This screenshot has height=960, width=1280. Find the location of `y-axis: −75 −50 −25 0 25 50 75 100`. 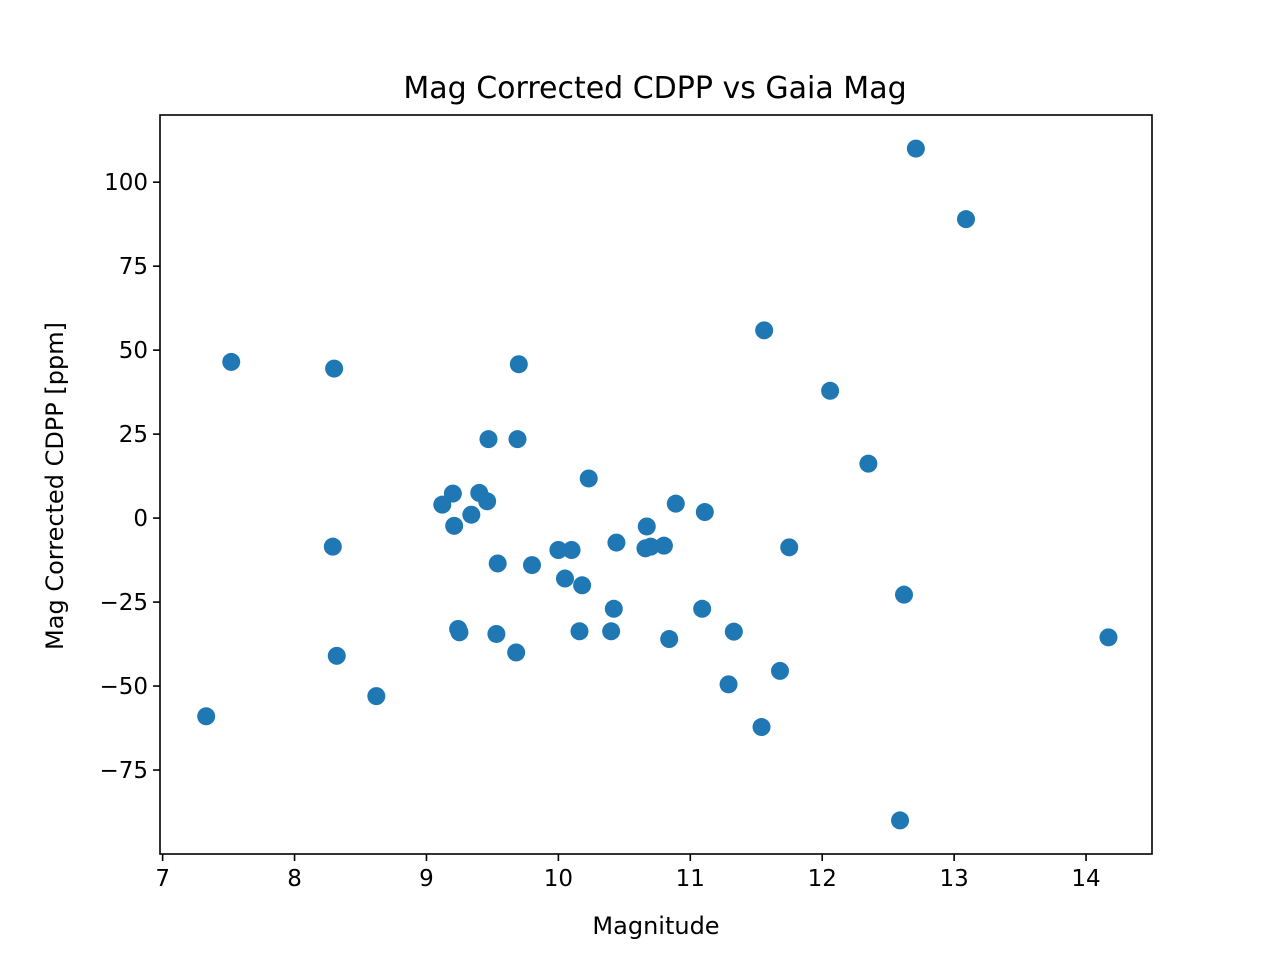

y-axis: −75 −50 −25 0 25 50 75 100 is located at coordinates (129, 477).